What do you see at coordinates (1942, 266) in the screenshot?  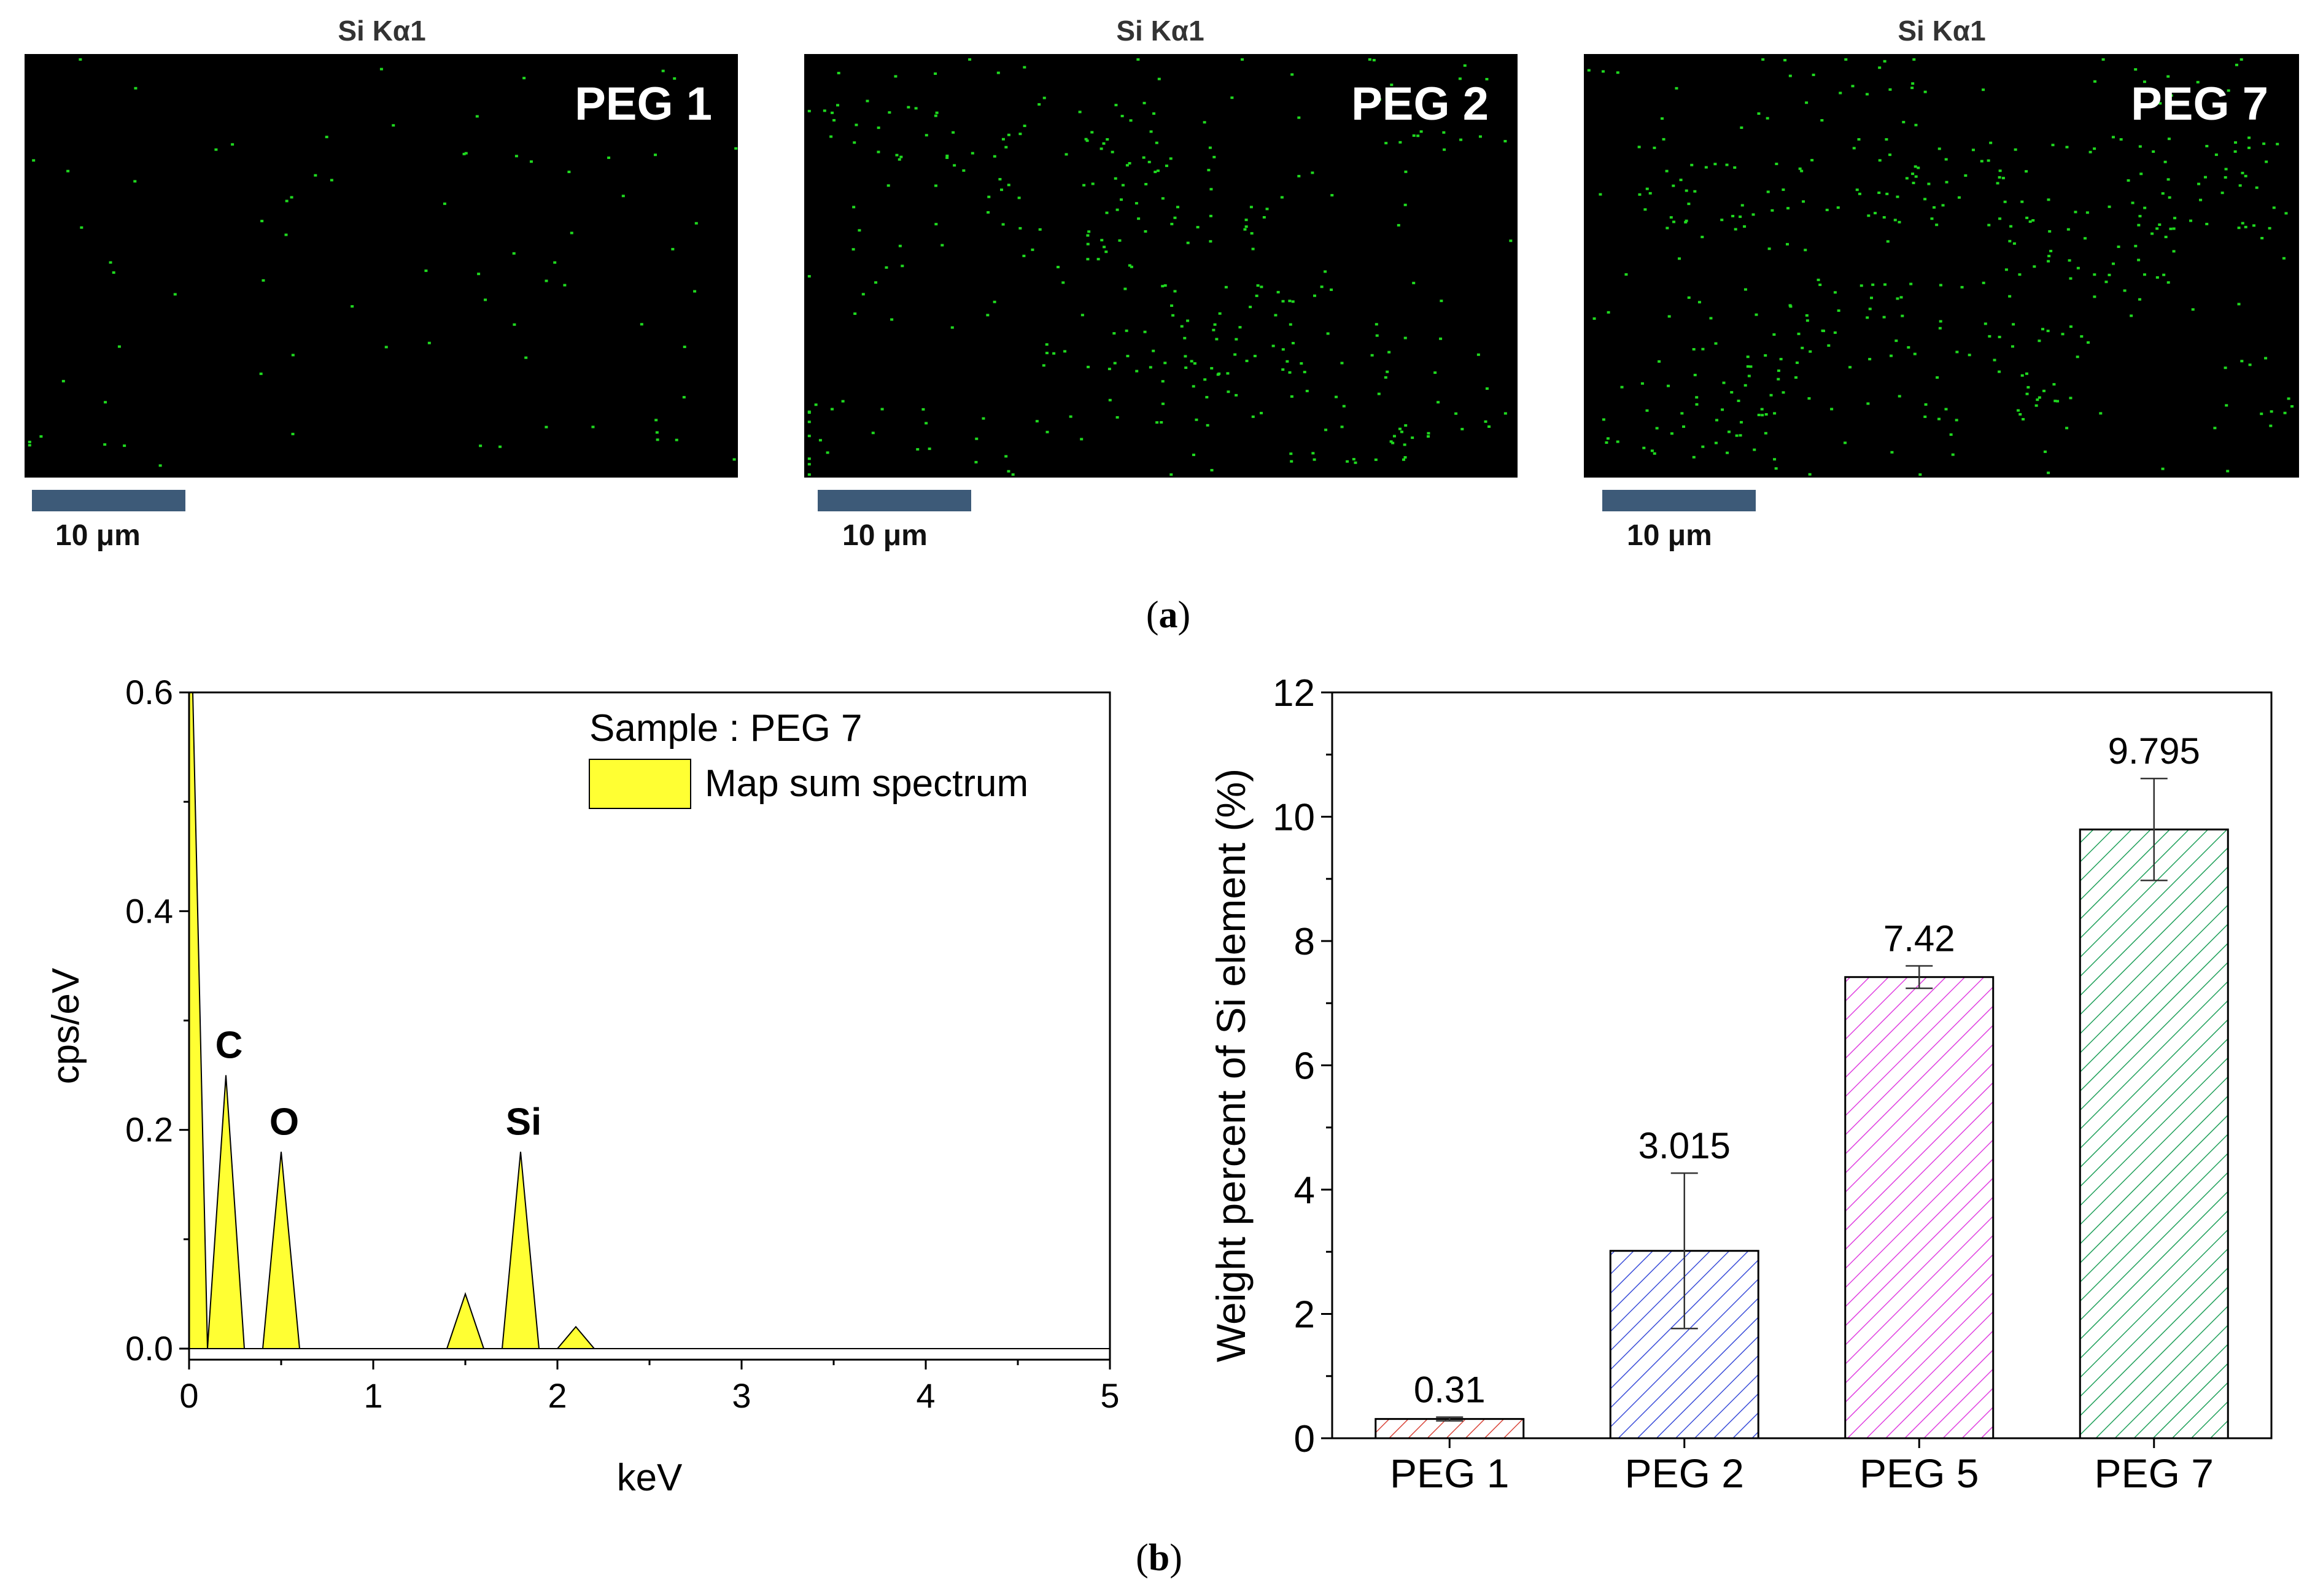 I see `map-background` at bounding box center [1942, 266].